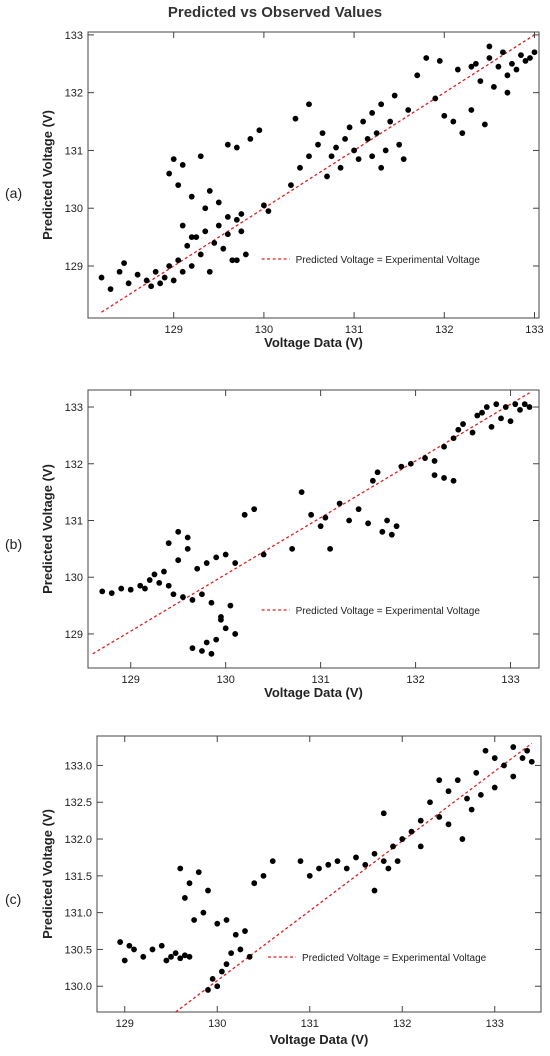 The image size is (550, 1056). Describe the element at coordinates (74, 578) in the screenshot. I see `y-tick-label: 130` at that location.